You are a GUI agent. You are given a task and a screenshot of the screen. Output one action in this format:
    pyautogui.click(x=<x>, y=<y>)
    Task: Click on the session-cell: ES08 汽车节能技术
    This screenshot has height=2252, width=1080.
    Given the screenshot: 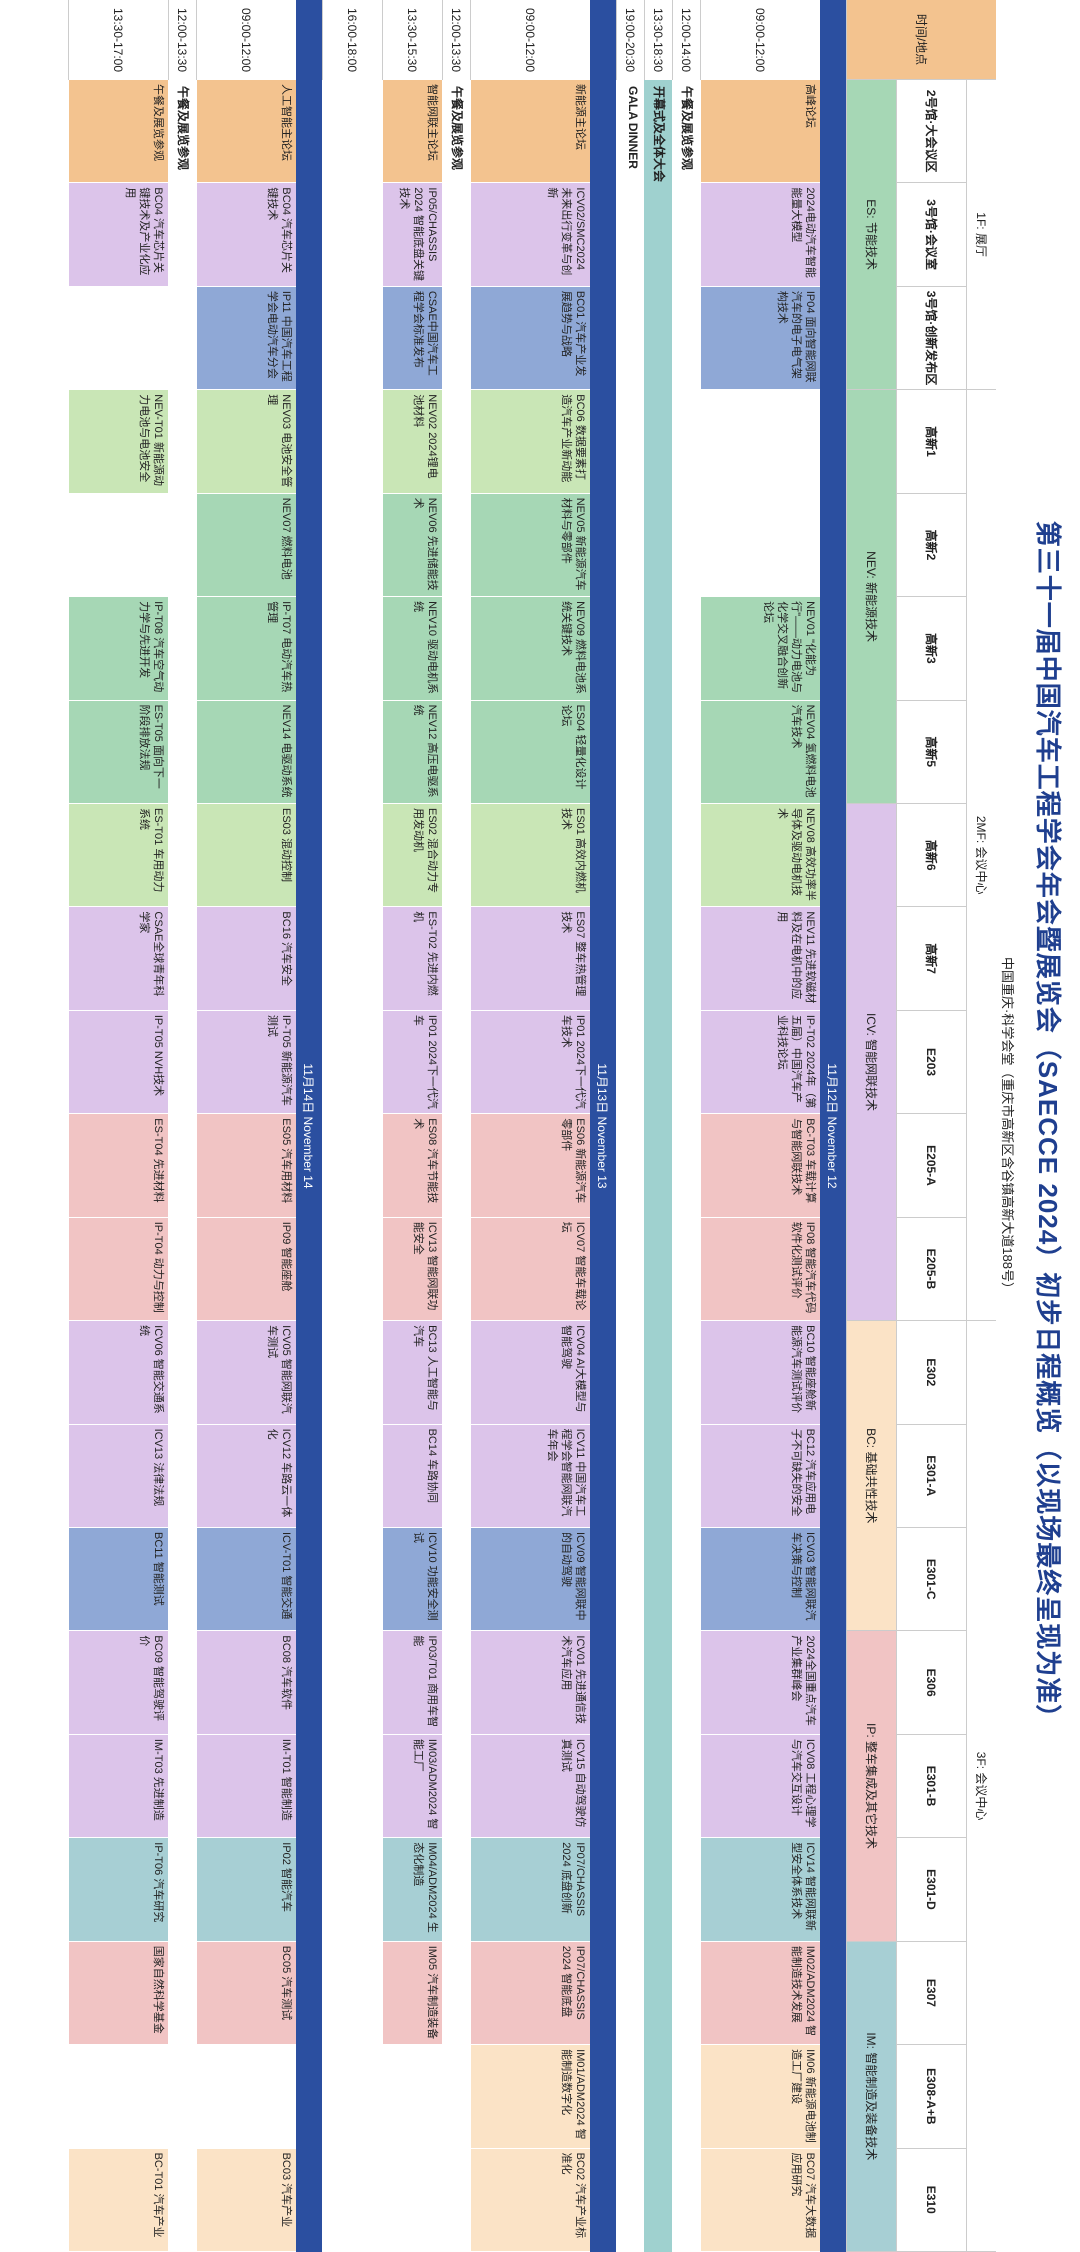 What is the action you would take?
    pyautogui.click(x=412, y=1166)
    